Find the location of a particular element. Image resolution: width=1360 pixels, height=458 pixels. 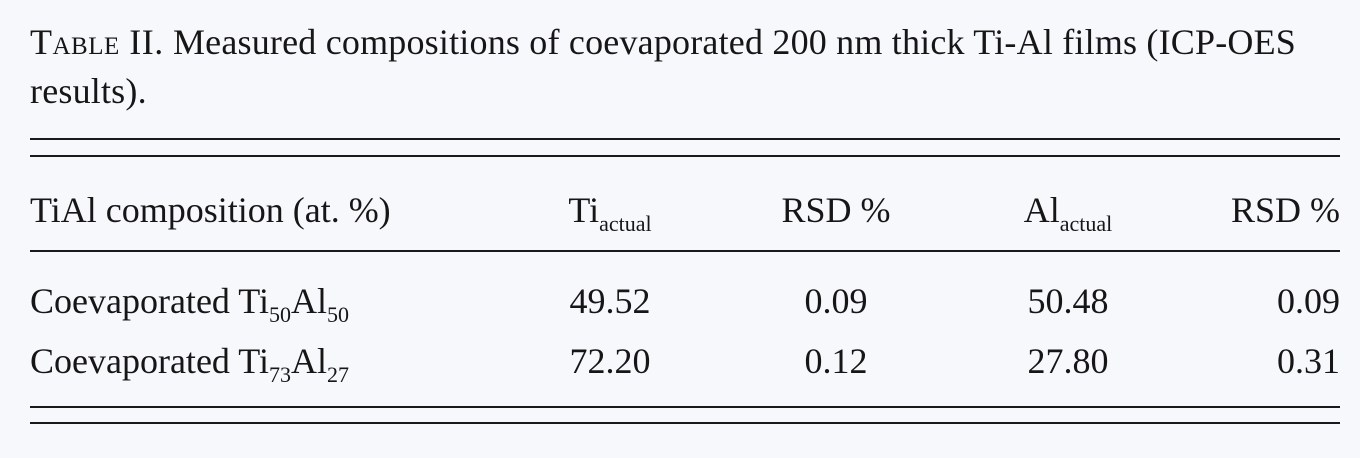

header-composition: TiAl composition (at. %) is located at coordinates (210, 210).